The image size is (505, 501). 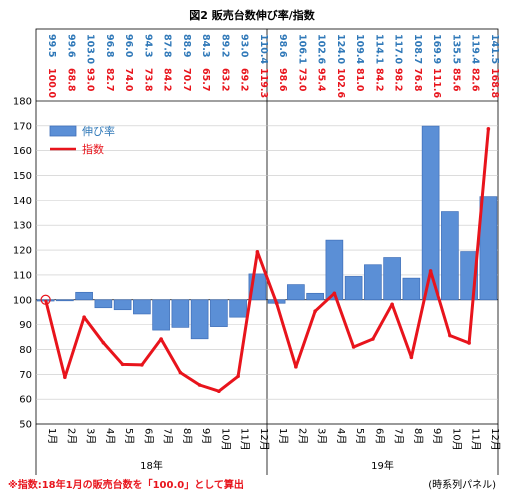 I want to click on y-tick-label: 150, so click(x=22, y=176).